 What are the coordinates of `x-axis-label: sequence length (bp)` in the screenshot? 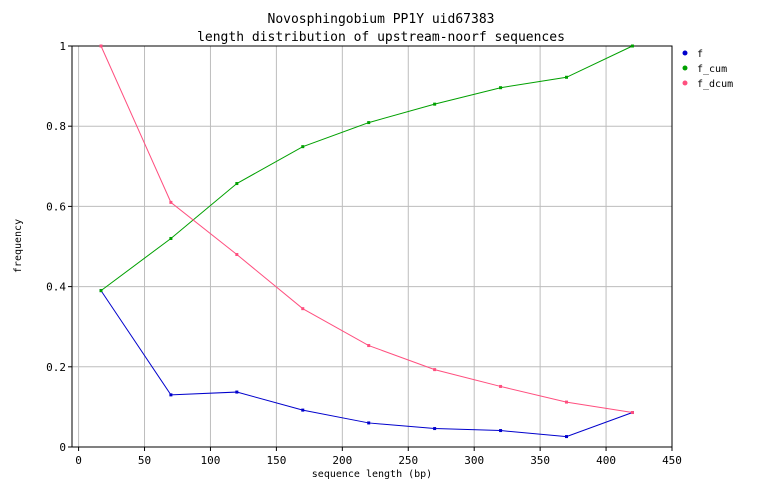 It's located at (372, 474).